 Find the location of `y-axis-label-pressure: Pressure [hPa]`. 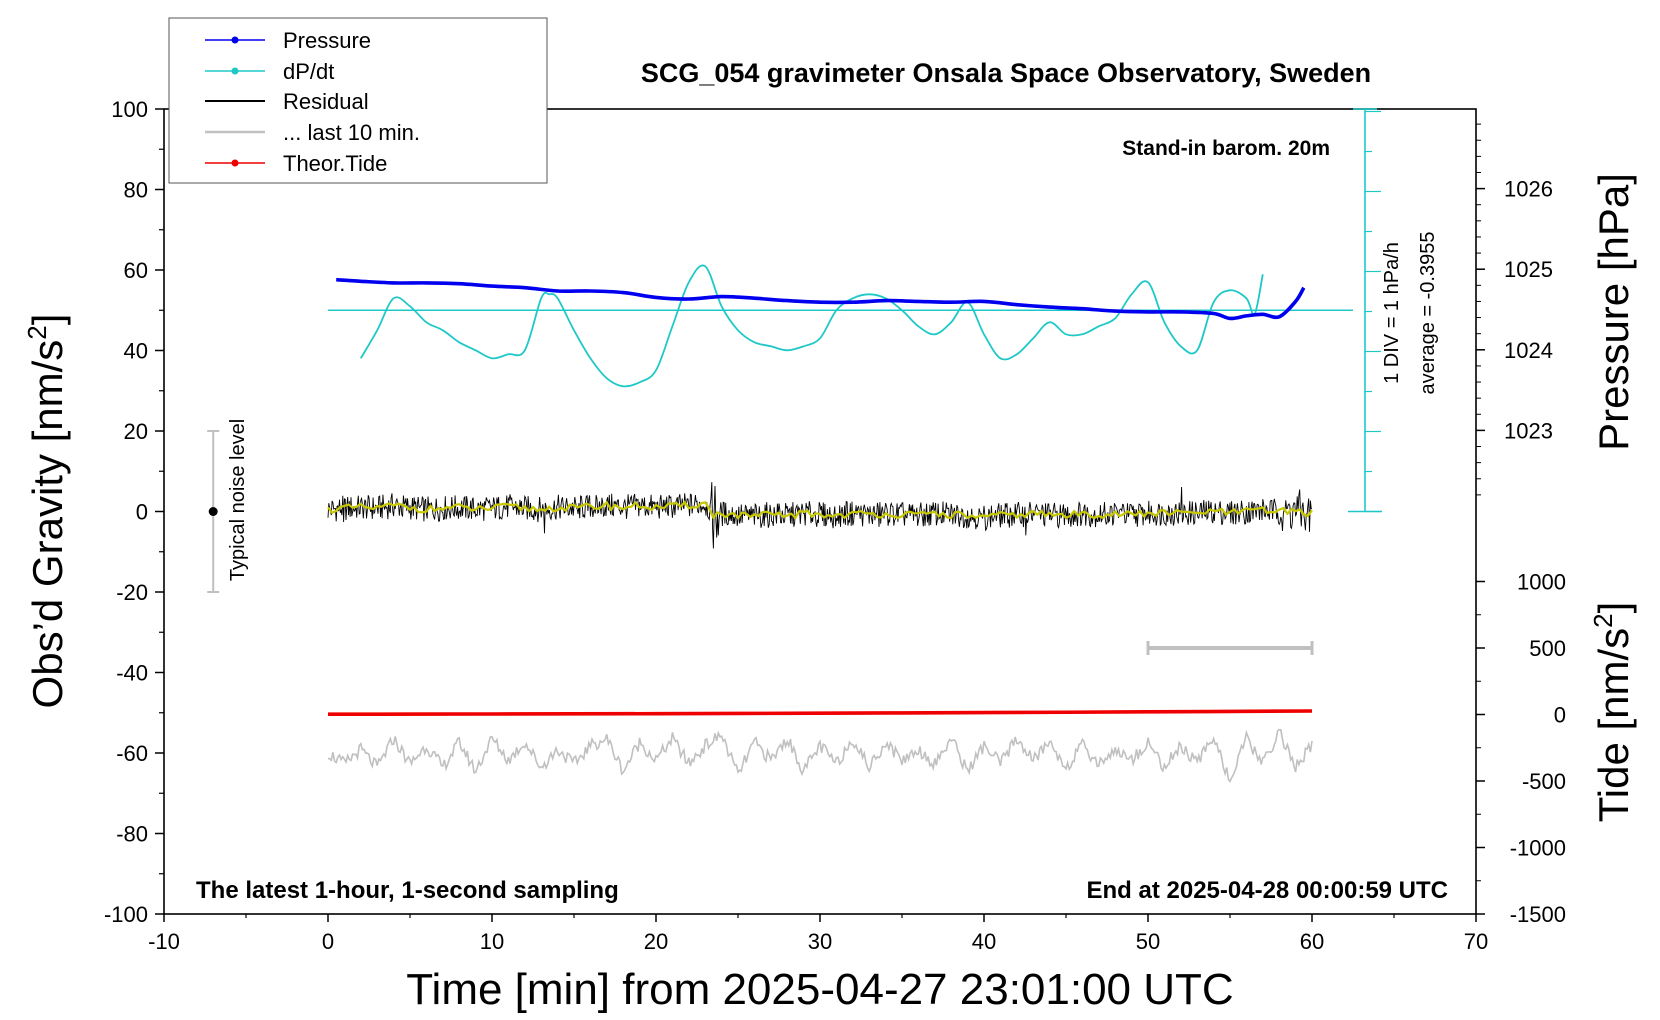

y-axis-label-pressure: Pressure [hPa] is located at coordinates (1613, 312).